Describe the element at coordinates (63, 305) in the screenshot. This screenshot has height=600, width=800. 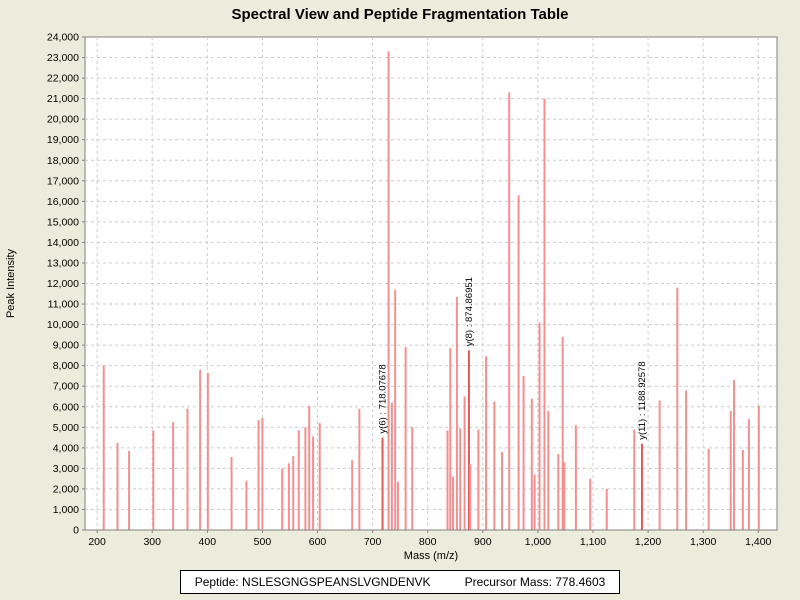
I see `y-tick-label: 11,000` at that location.